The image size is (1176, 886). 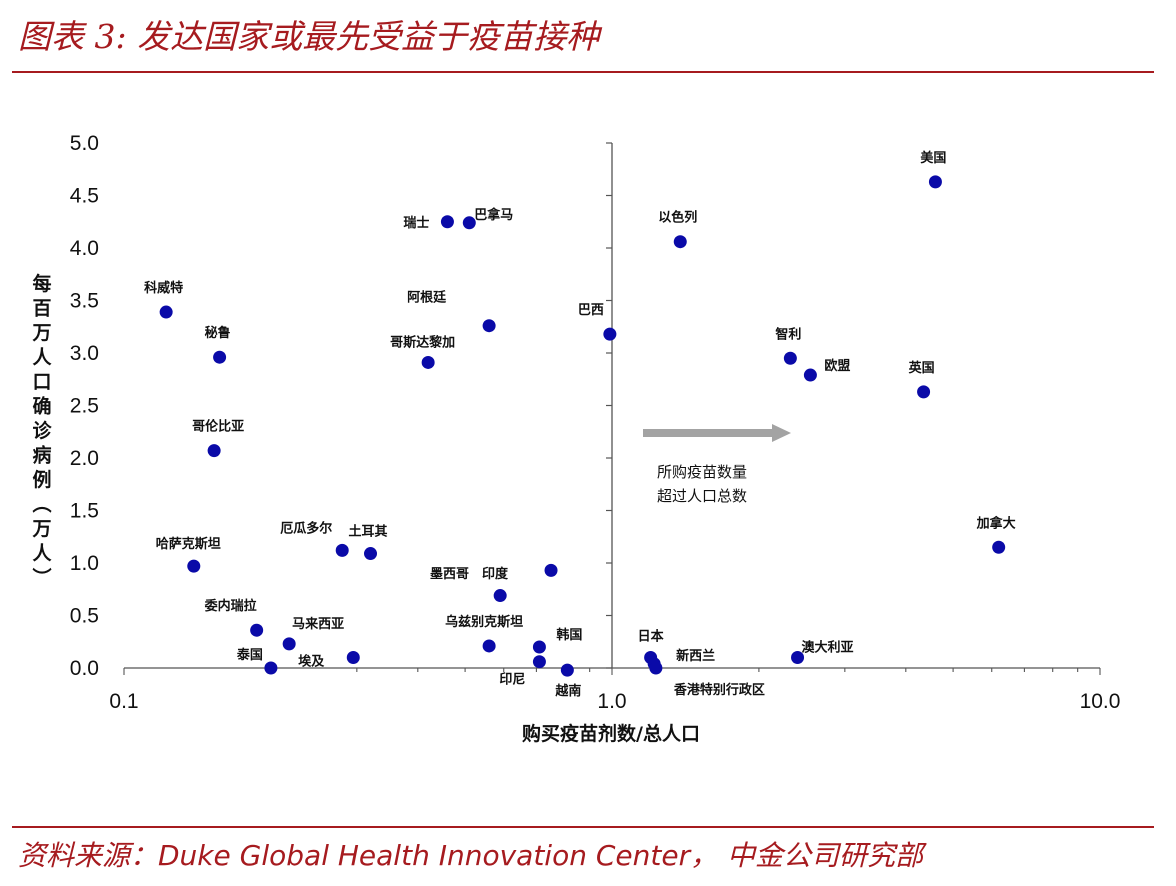 What do you see at coordinates (837, 366) in the screenshot?
I see `point-label: 欧盟` at bounding box center [837, 366].